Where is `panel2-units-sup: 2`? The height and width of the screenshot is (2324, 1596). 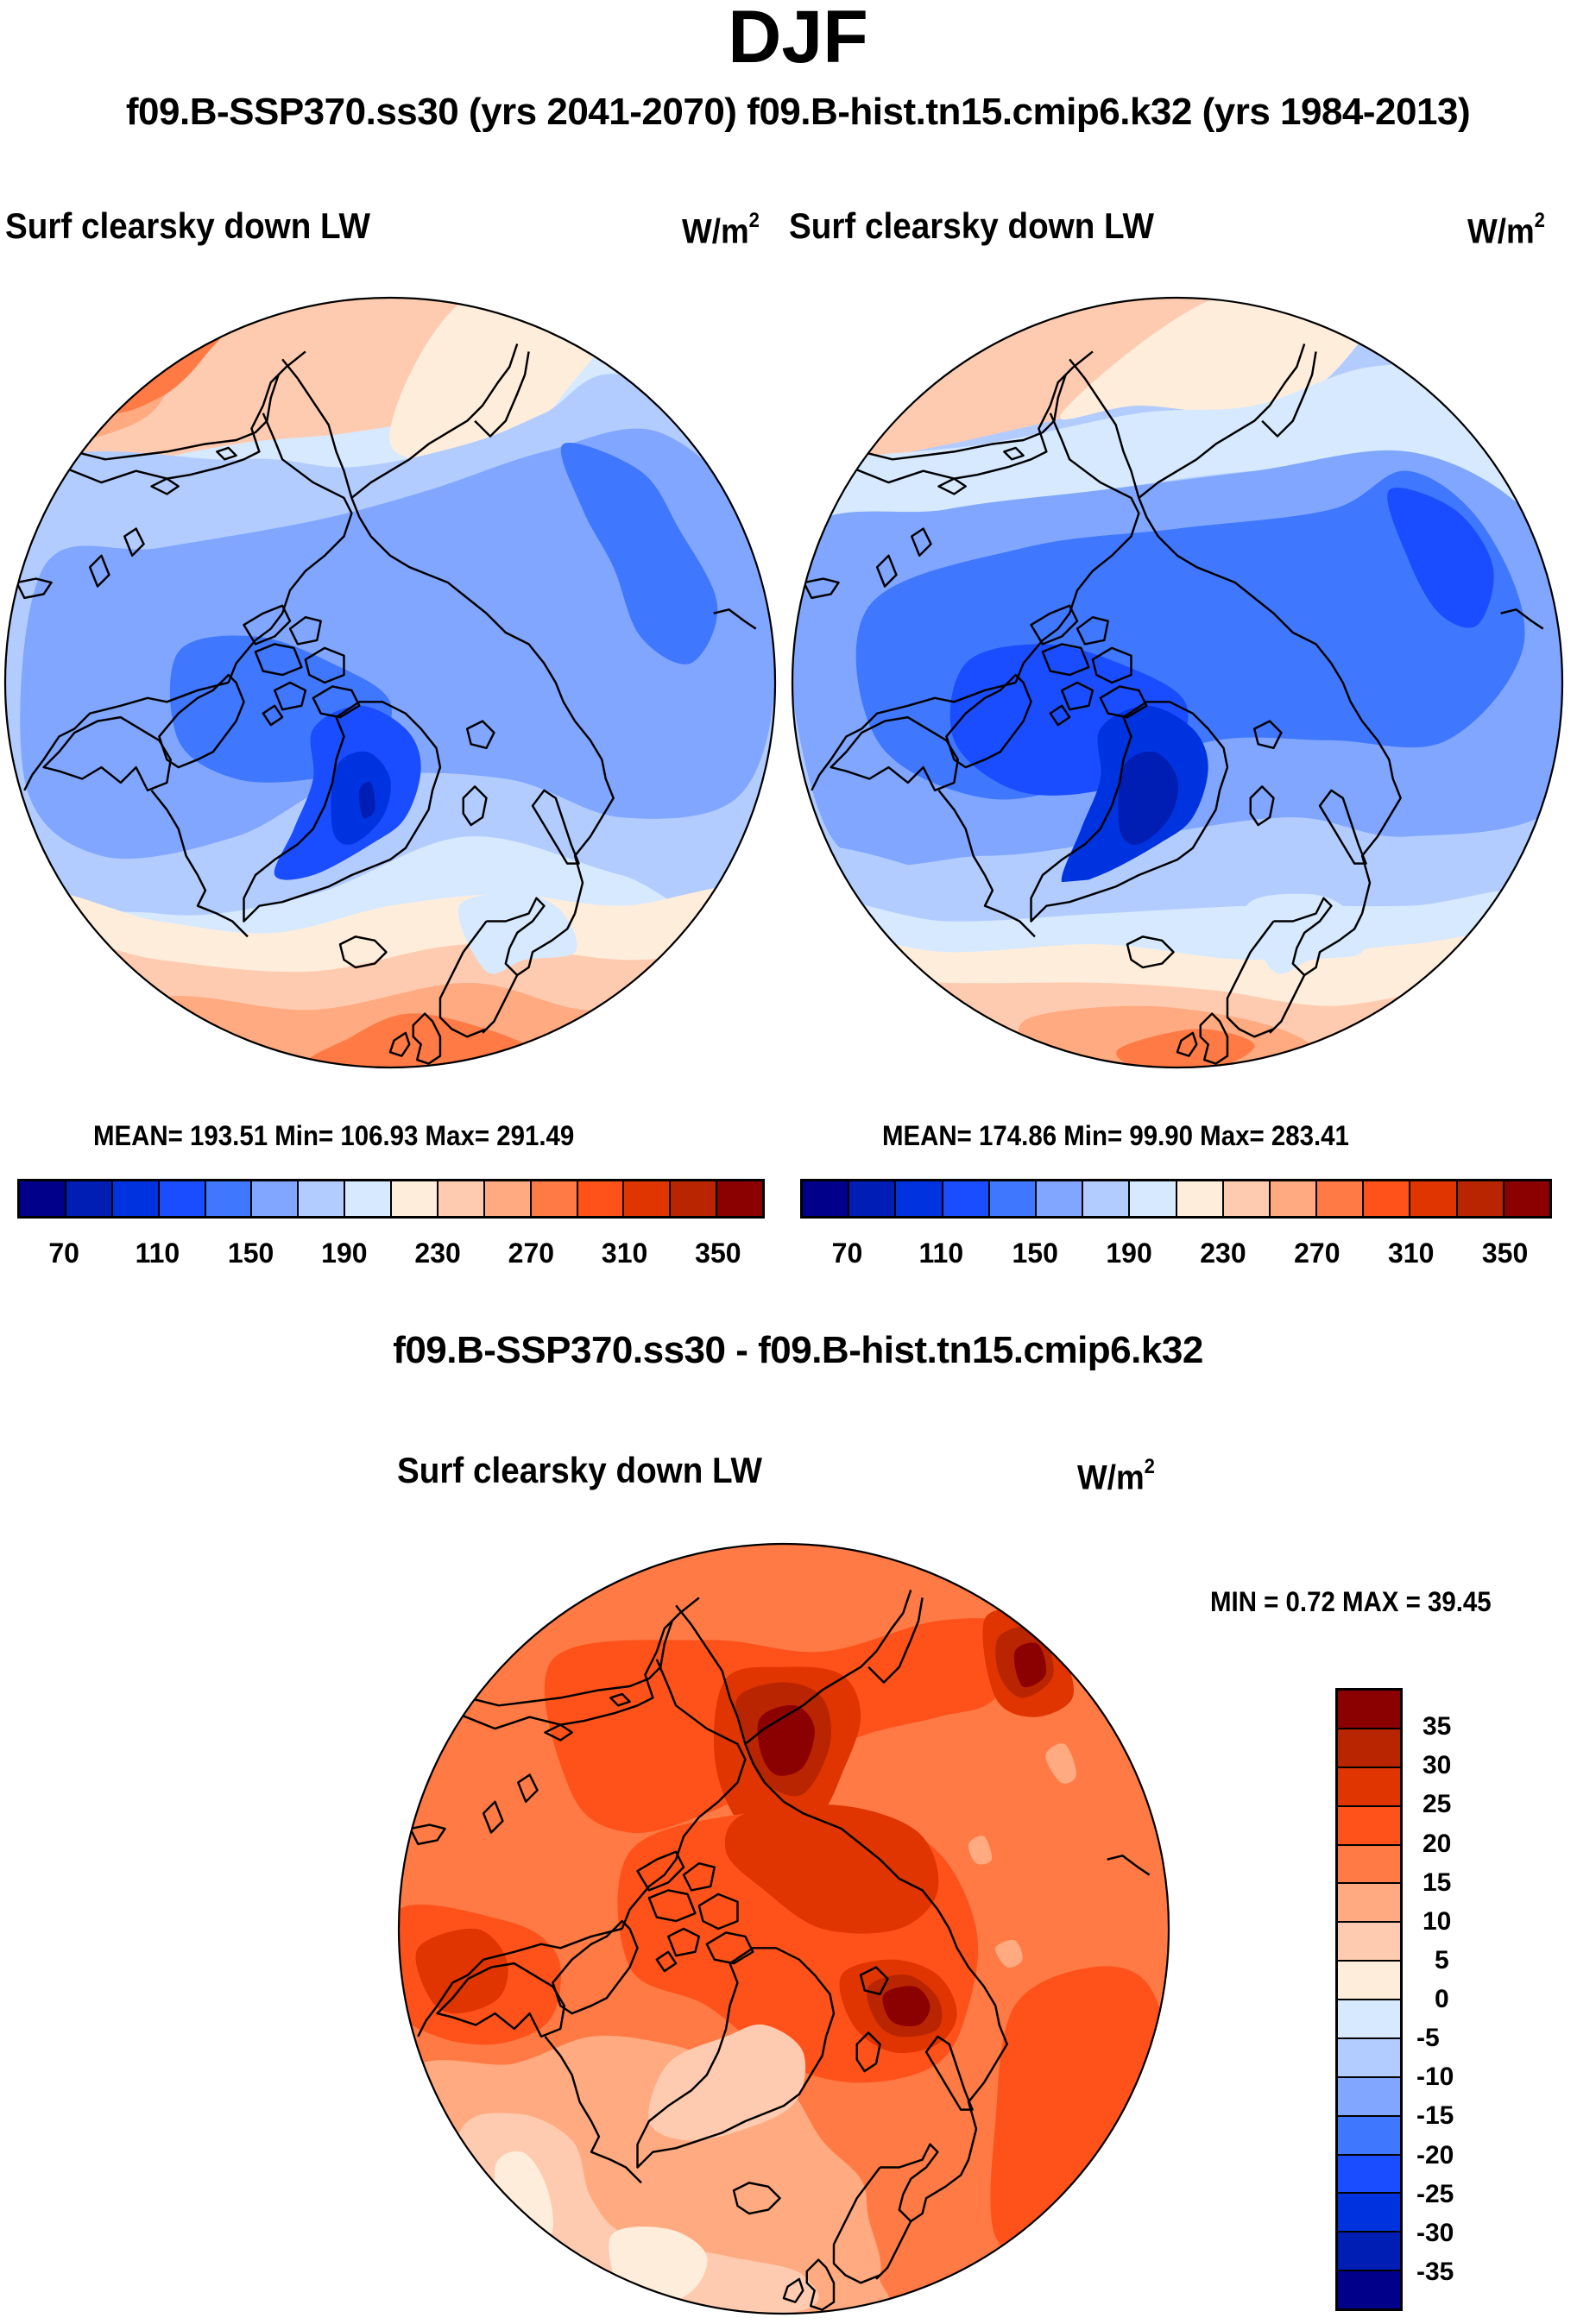
panel2-units-sup: 2 is located at coordinates (1539, 220).